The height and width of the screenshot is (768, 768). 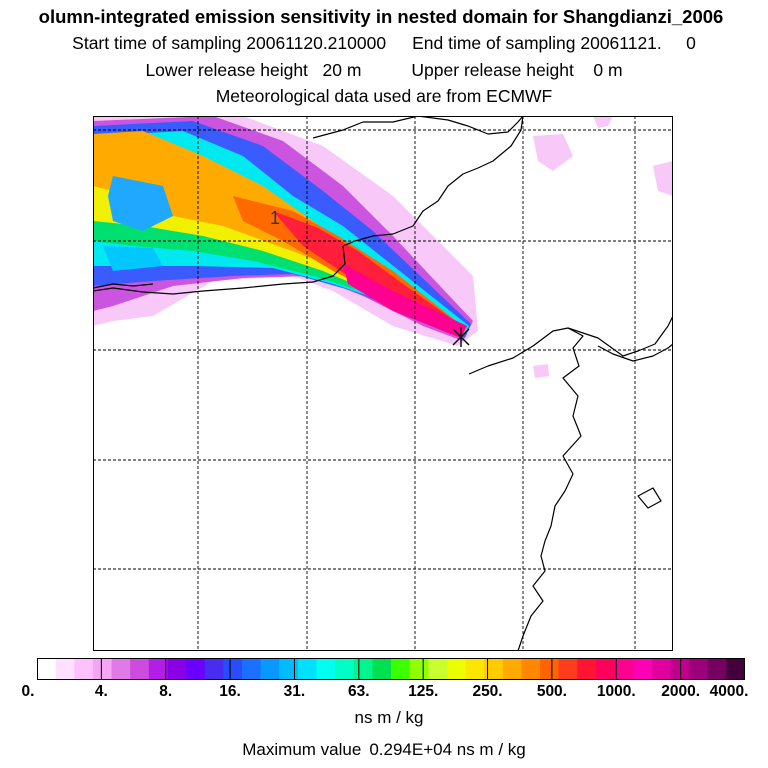 What do you see at coordinates (294, 691) in the screenshot?
I see `colorbar-tick-label: 31.` at bounding box center [294, 691].